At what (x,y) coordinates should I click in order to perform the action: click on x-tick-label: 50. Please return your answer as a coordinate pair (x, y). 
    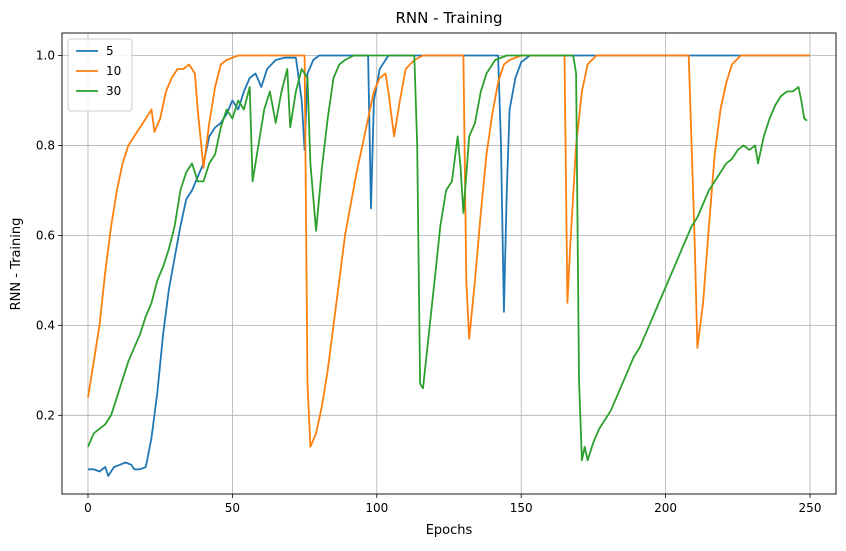
    Looking at the image, I should click on (232, 508).